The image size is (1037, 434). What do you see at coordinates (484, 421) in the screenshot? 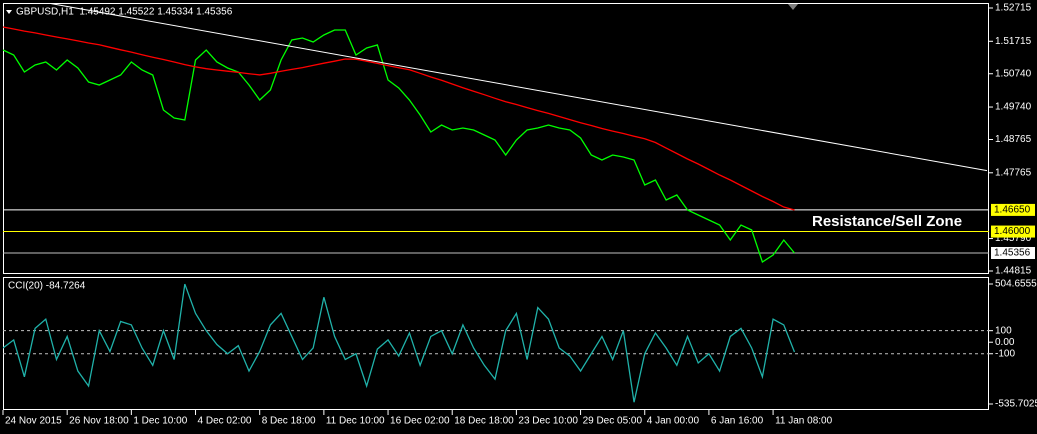
I see `x-tick-label: 18 Dec 18:00` at bounding box center [484, 421].